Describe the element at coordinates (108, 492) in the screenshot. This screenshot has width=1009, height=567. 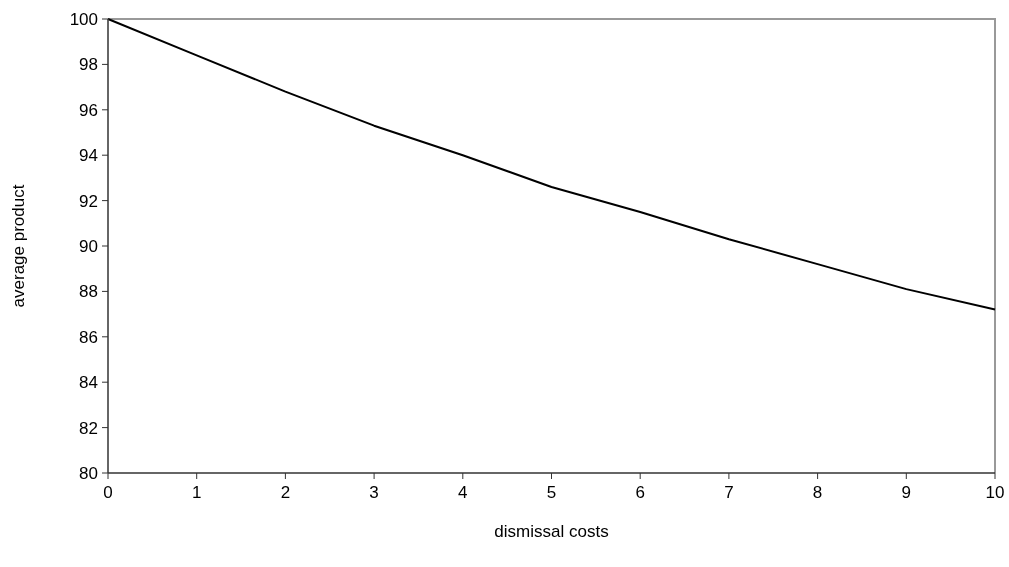
I see `x-tick-label: 0` at that location.